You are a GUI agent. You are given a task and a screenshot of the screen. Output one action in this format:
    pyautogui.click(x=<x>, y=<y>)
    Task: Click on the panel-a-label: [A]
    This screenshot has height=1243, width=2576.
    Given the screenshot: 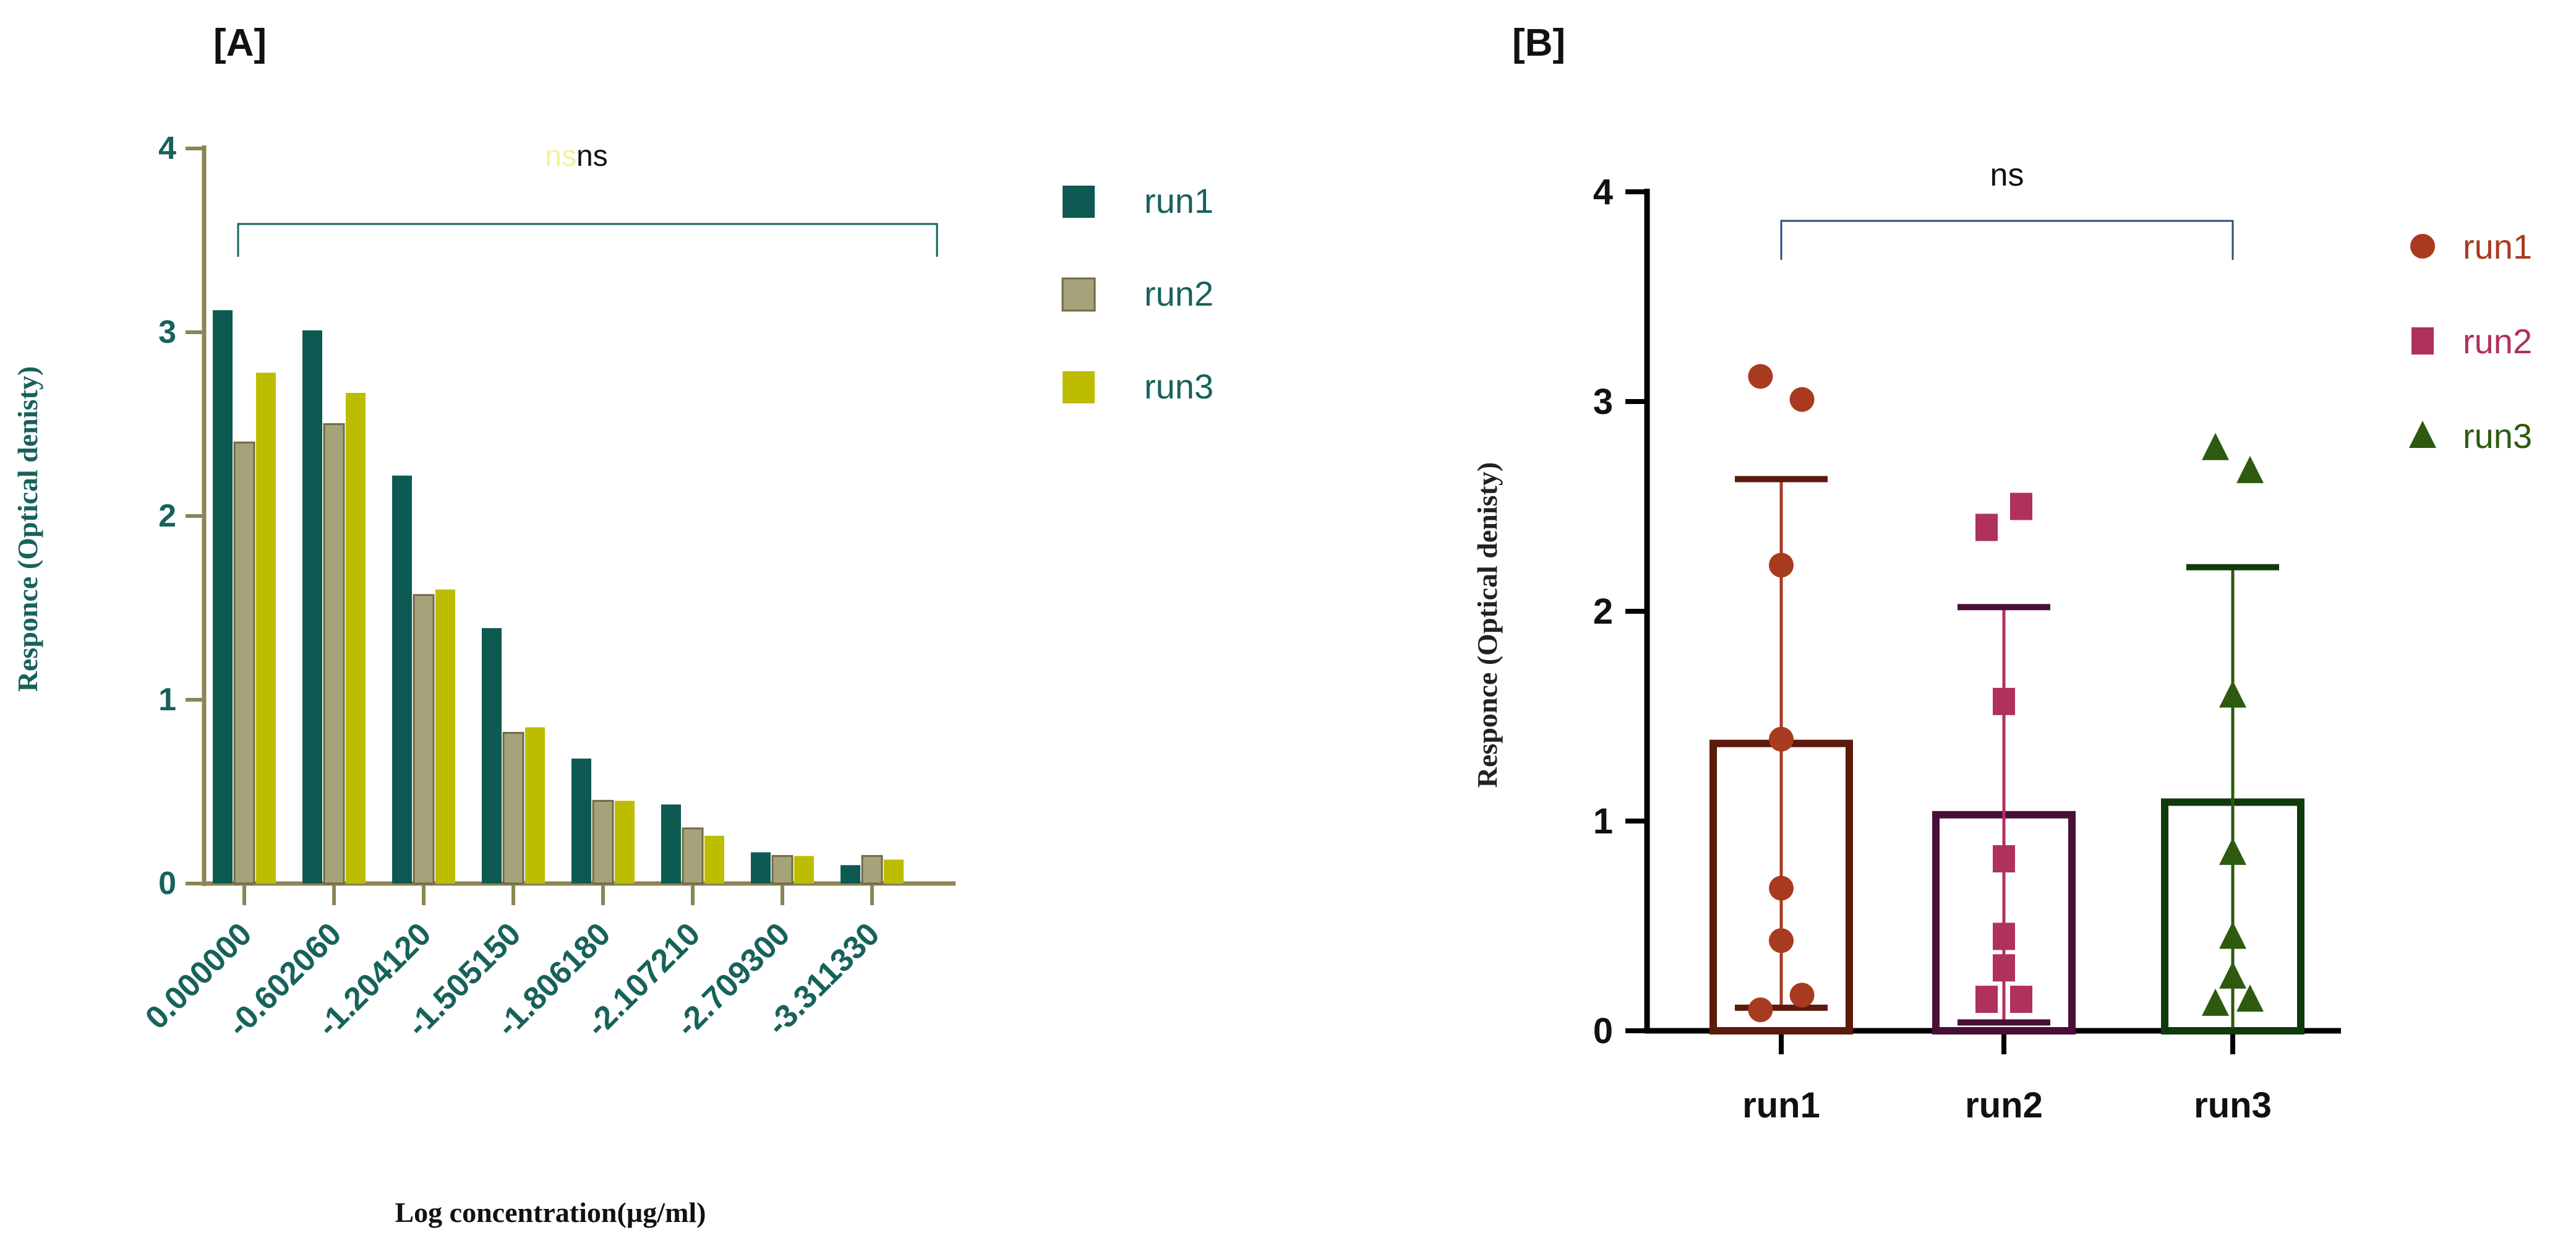 What is the action you would take?
    pyautogui.click(x=240, y=43)
    